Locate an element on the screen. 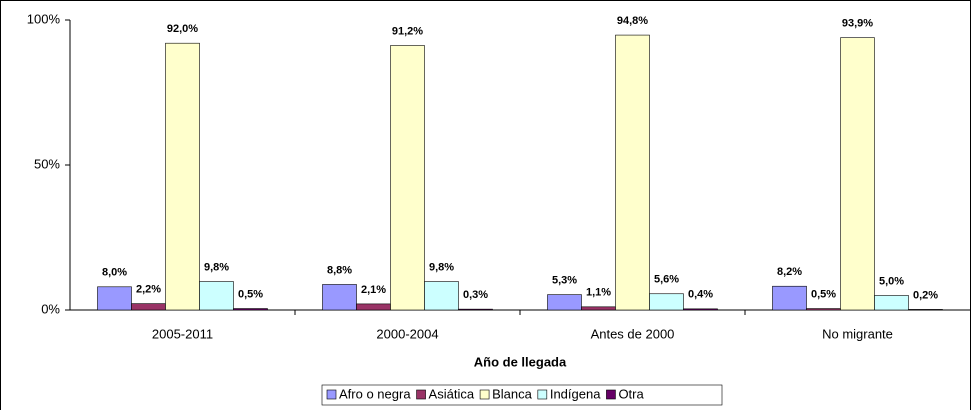  legend-label: Asiática is located at coordinates (452, 393).